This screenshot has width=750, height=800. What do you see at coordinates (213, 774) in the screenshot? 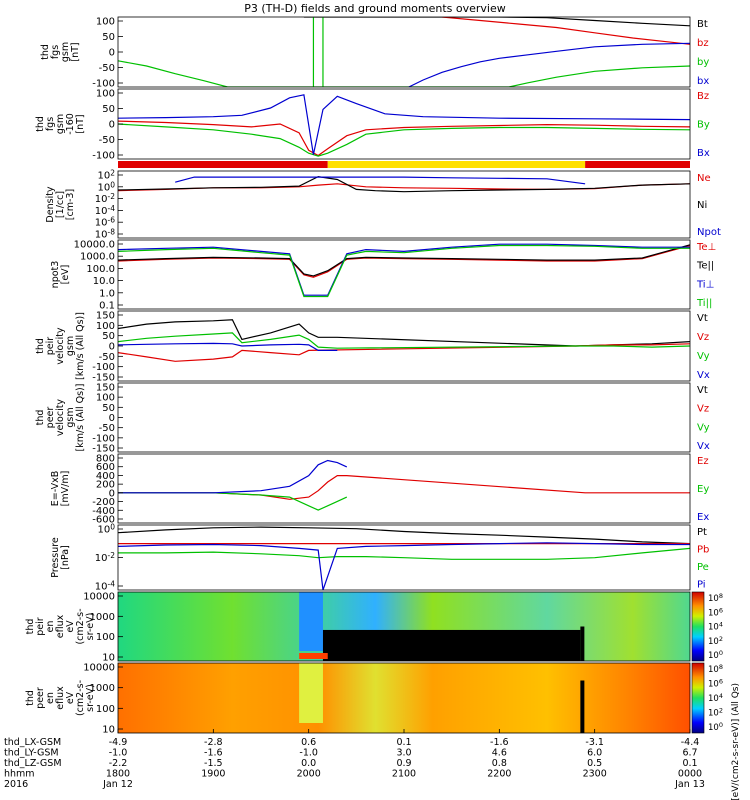
I see `x-tick-label: 1900` at bounding box center [213, 774].